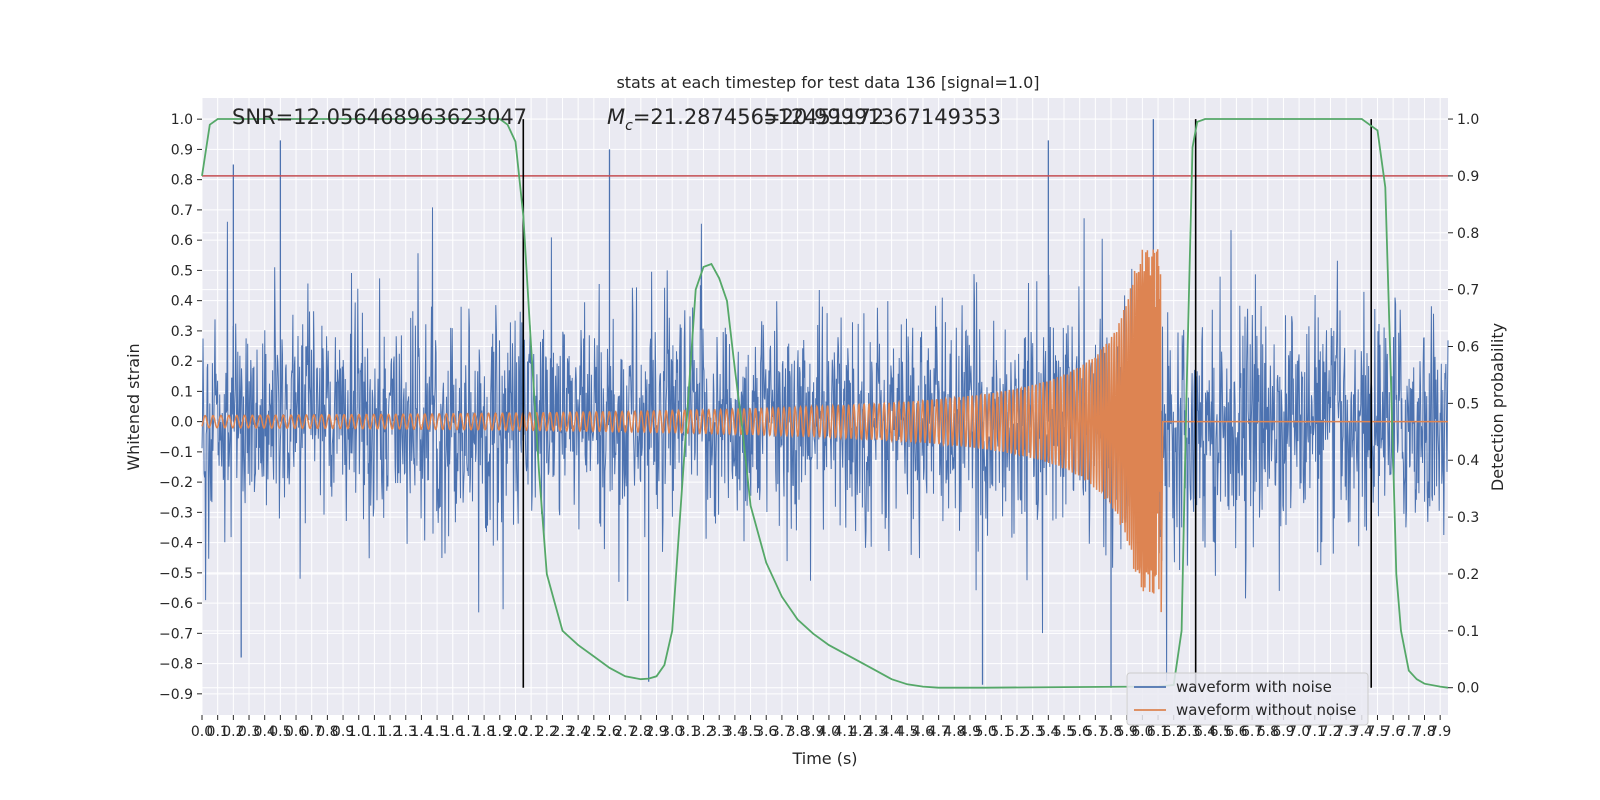 This screenshot has width=1600, height=800. Describe the element at coordinates (1142, 732) in the screenshot. I see `x-tick-label: 6.0` at that location.